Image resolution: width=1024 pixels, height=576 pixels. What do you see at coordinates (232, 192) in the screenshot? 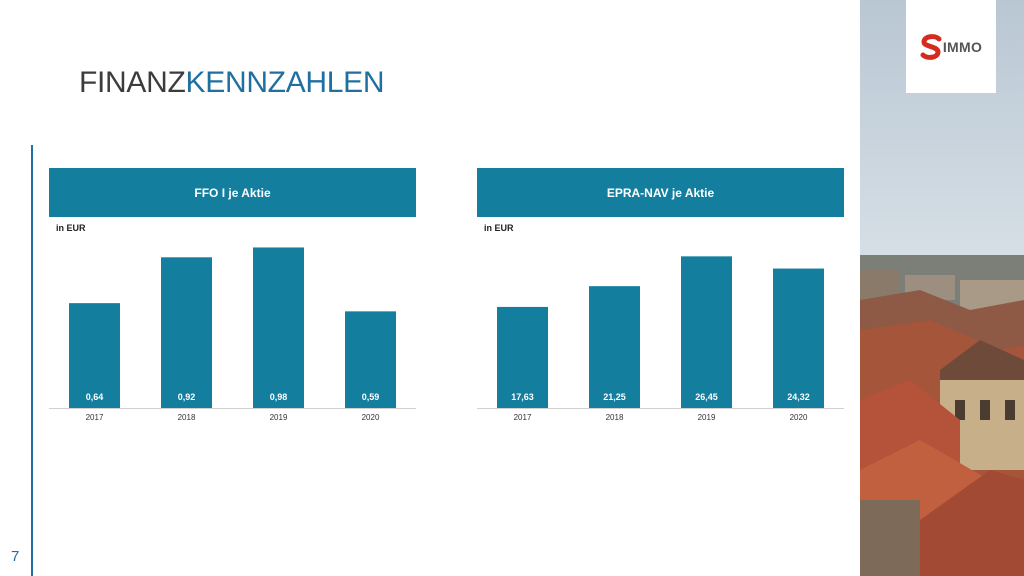
I see `chart-title-ffo: FFO I je Aktie` at bounding box center [232, 192].